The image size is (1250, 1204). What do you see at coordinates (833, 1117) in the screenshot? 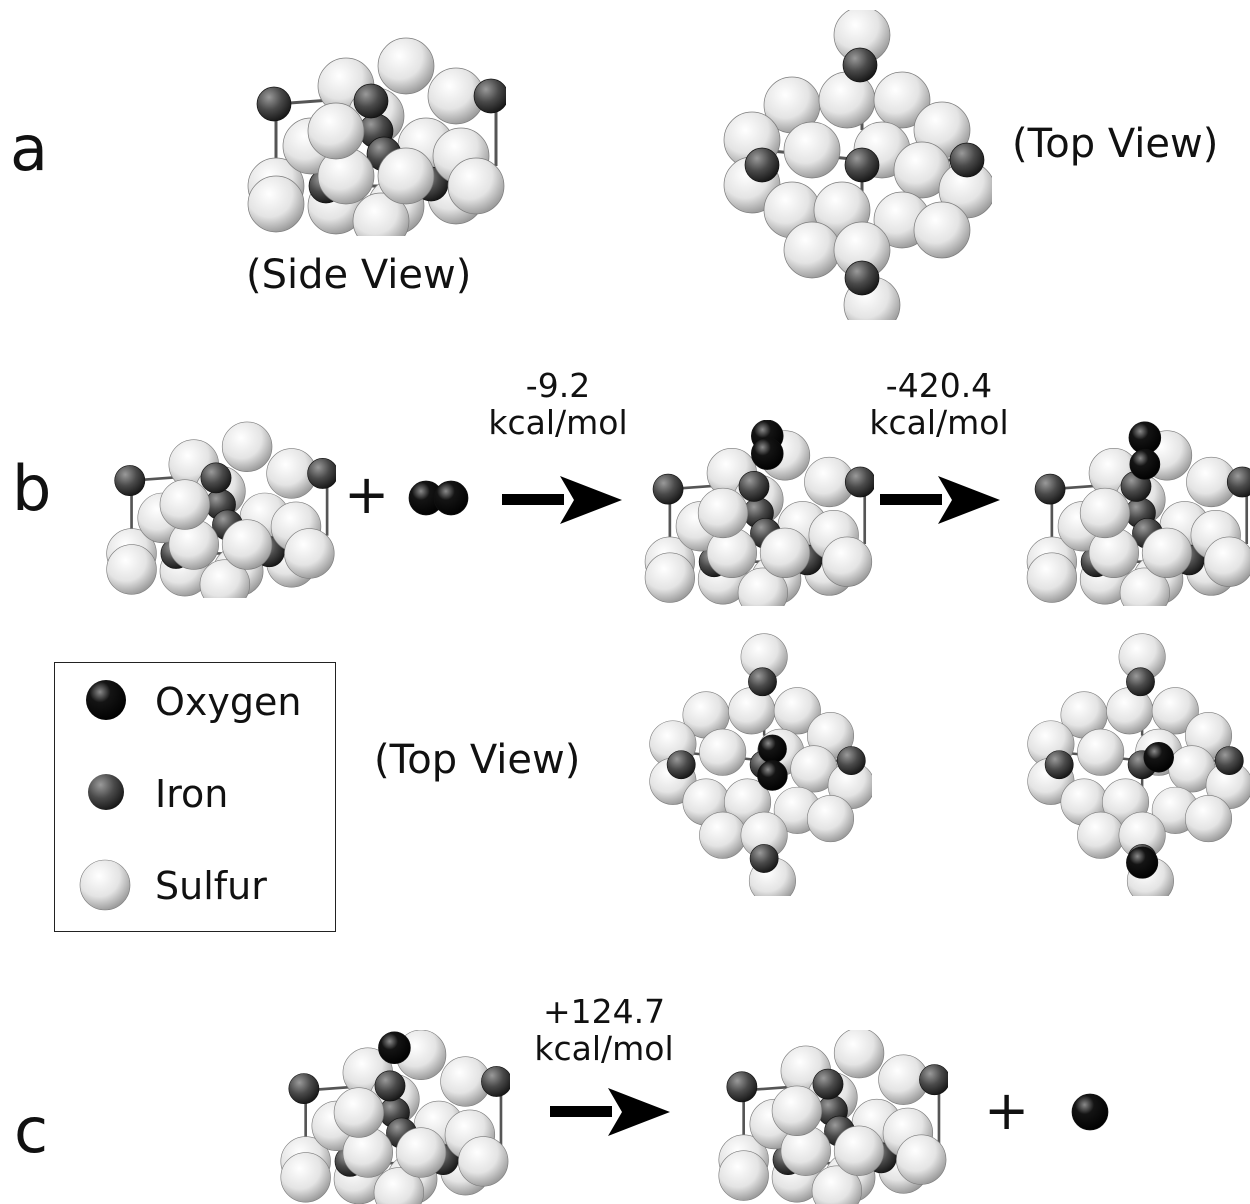
I see `fes-cluster-product-c` at bounding box center [833, 1117].